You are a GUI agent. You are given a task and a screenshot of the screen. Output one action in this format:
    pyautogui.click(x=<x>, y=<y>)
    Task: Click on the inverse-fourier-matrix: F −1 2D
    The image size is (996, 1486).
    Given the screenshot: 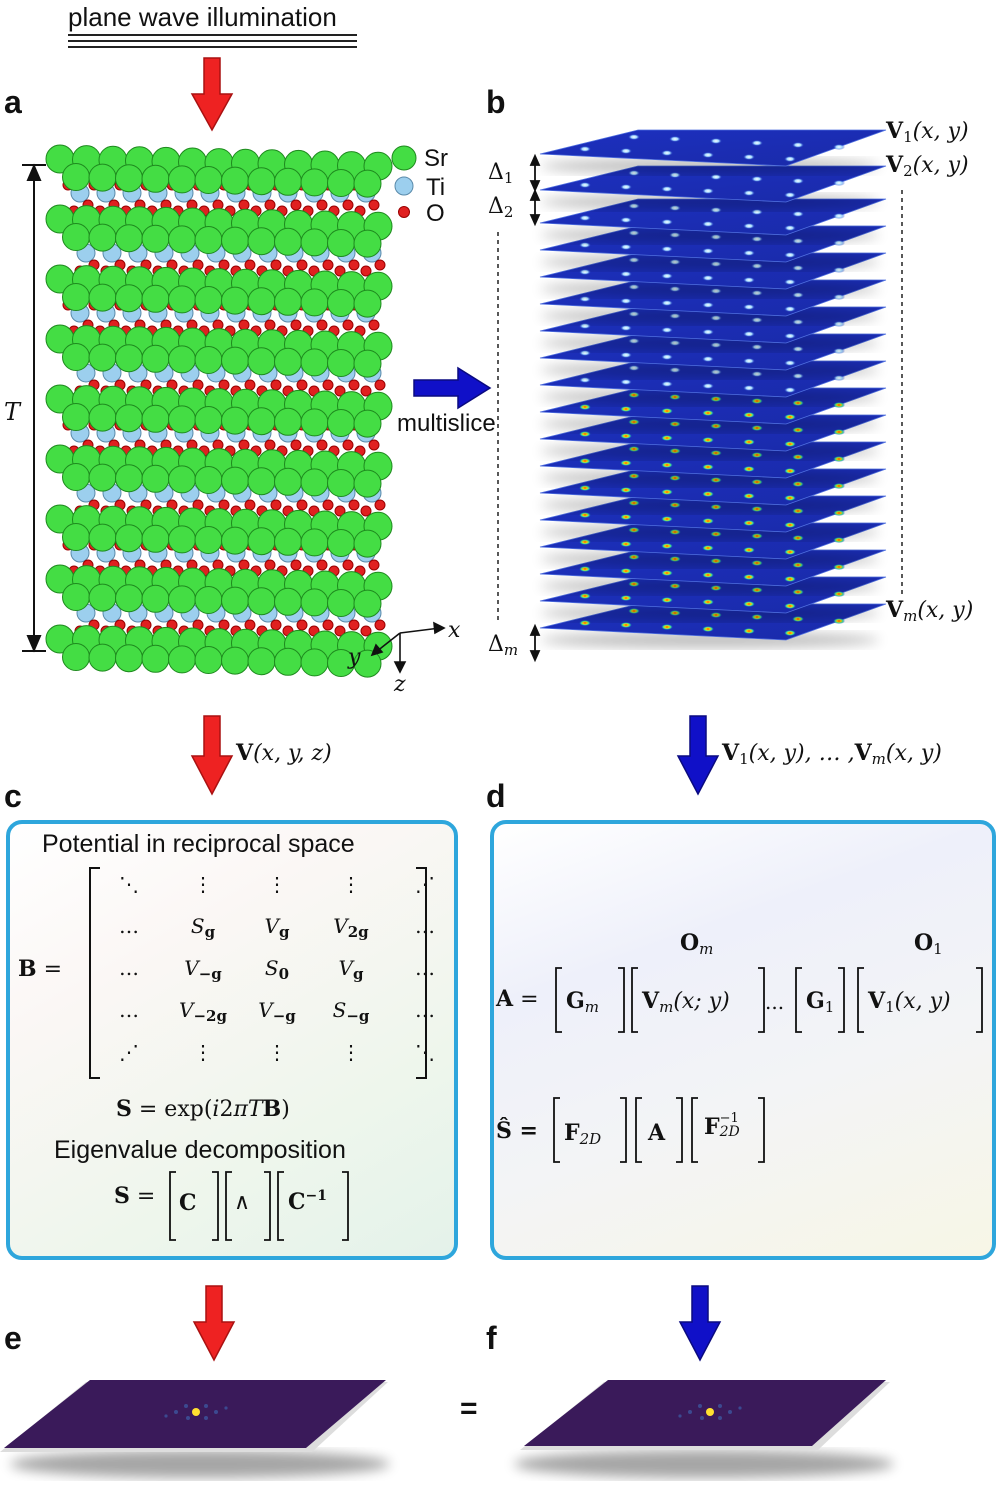 What is the action you would take?
    pyautogui.click(x=722, y=1125)
    